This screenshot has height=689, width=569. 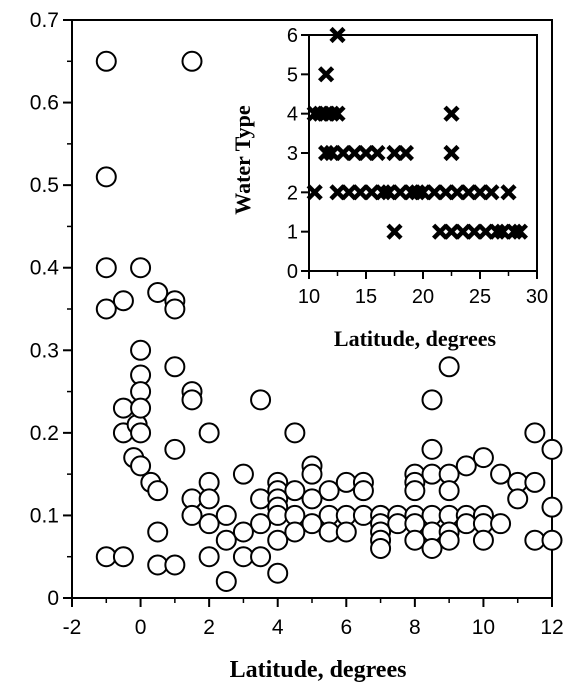 I want to click on main-x-tick-label: 4, so click(x=278, y=627).